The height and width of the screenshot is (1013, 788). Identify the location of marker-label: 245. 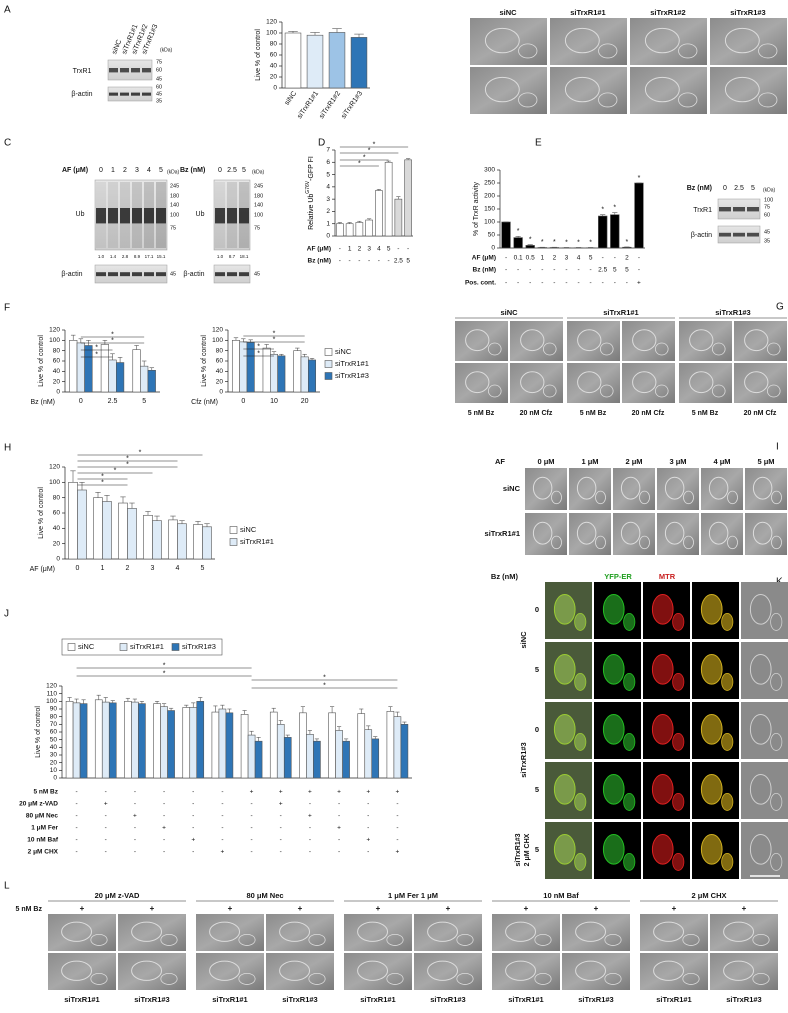
(174, 186).